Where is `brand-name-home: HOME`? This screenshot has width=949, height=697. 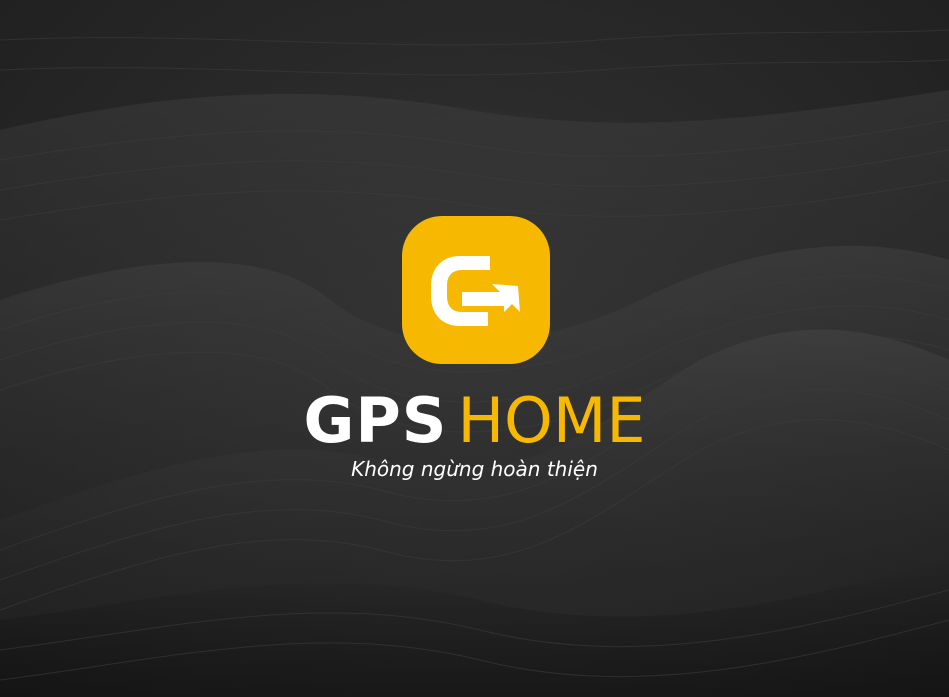 brand-name-home: HOME is located at coordinates (551, 420).